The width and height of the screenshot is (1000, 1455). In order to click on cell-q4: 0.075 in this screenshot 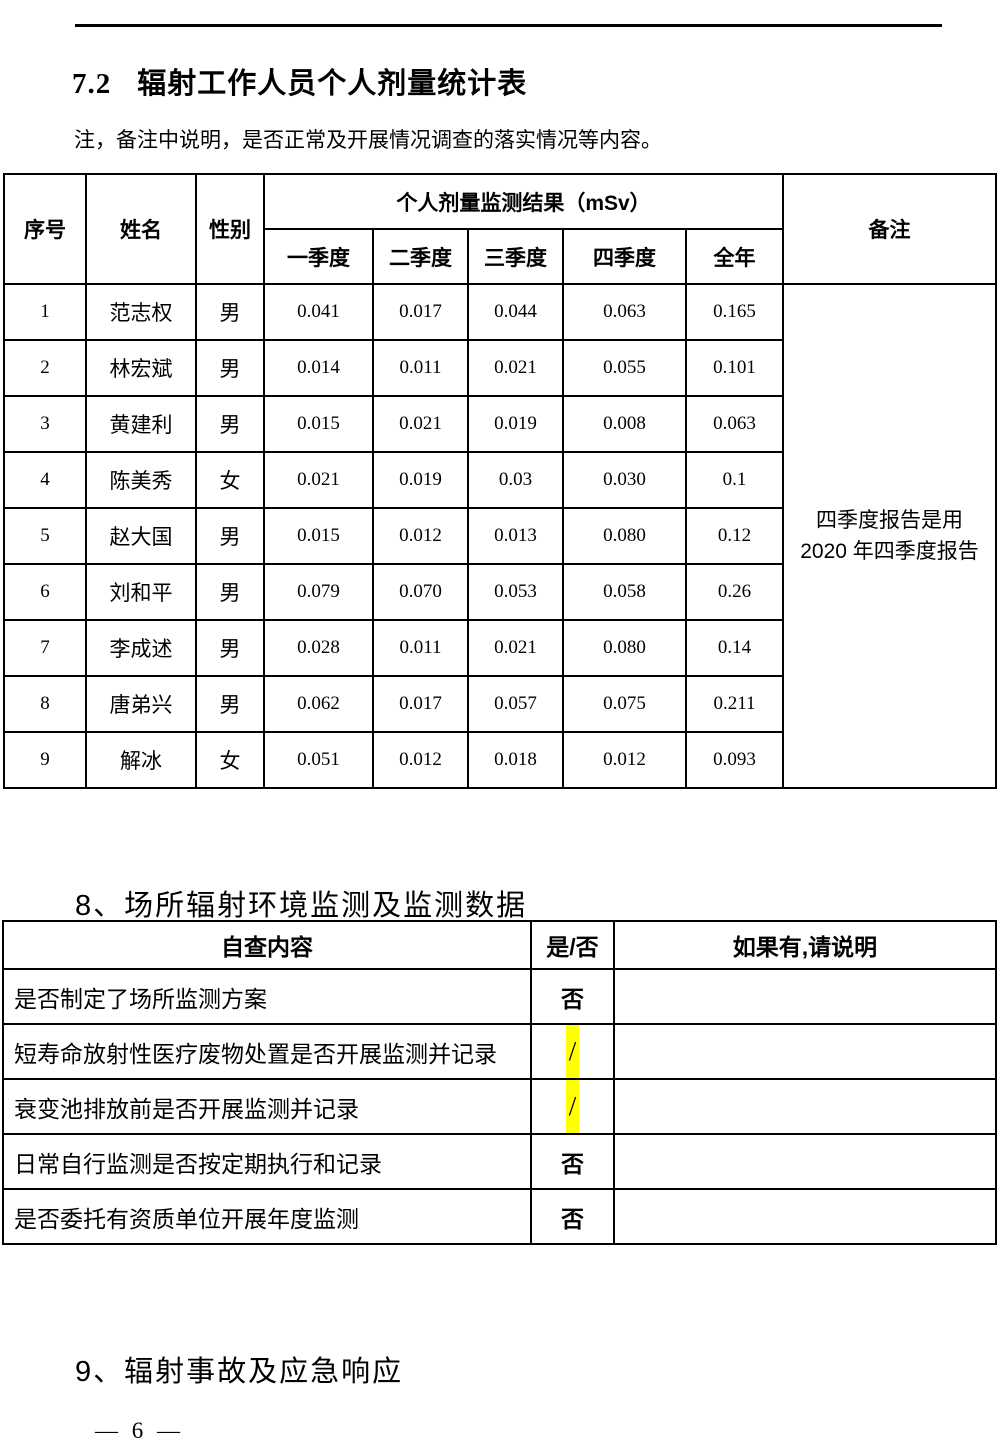, I will do `click(624, 704)`.